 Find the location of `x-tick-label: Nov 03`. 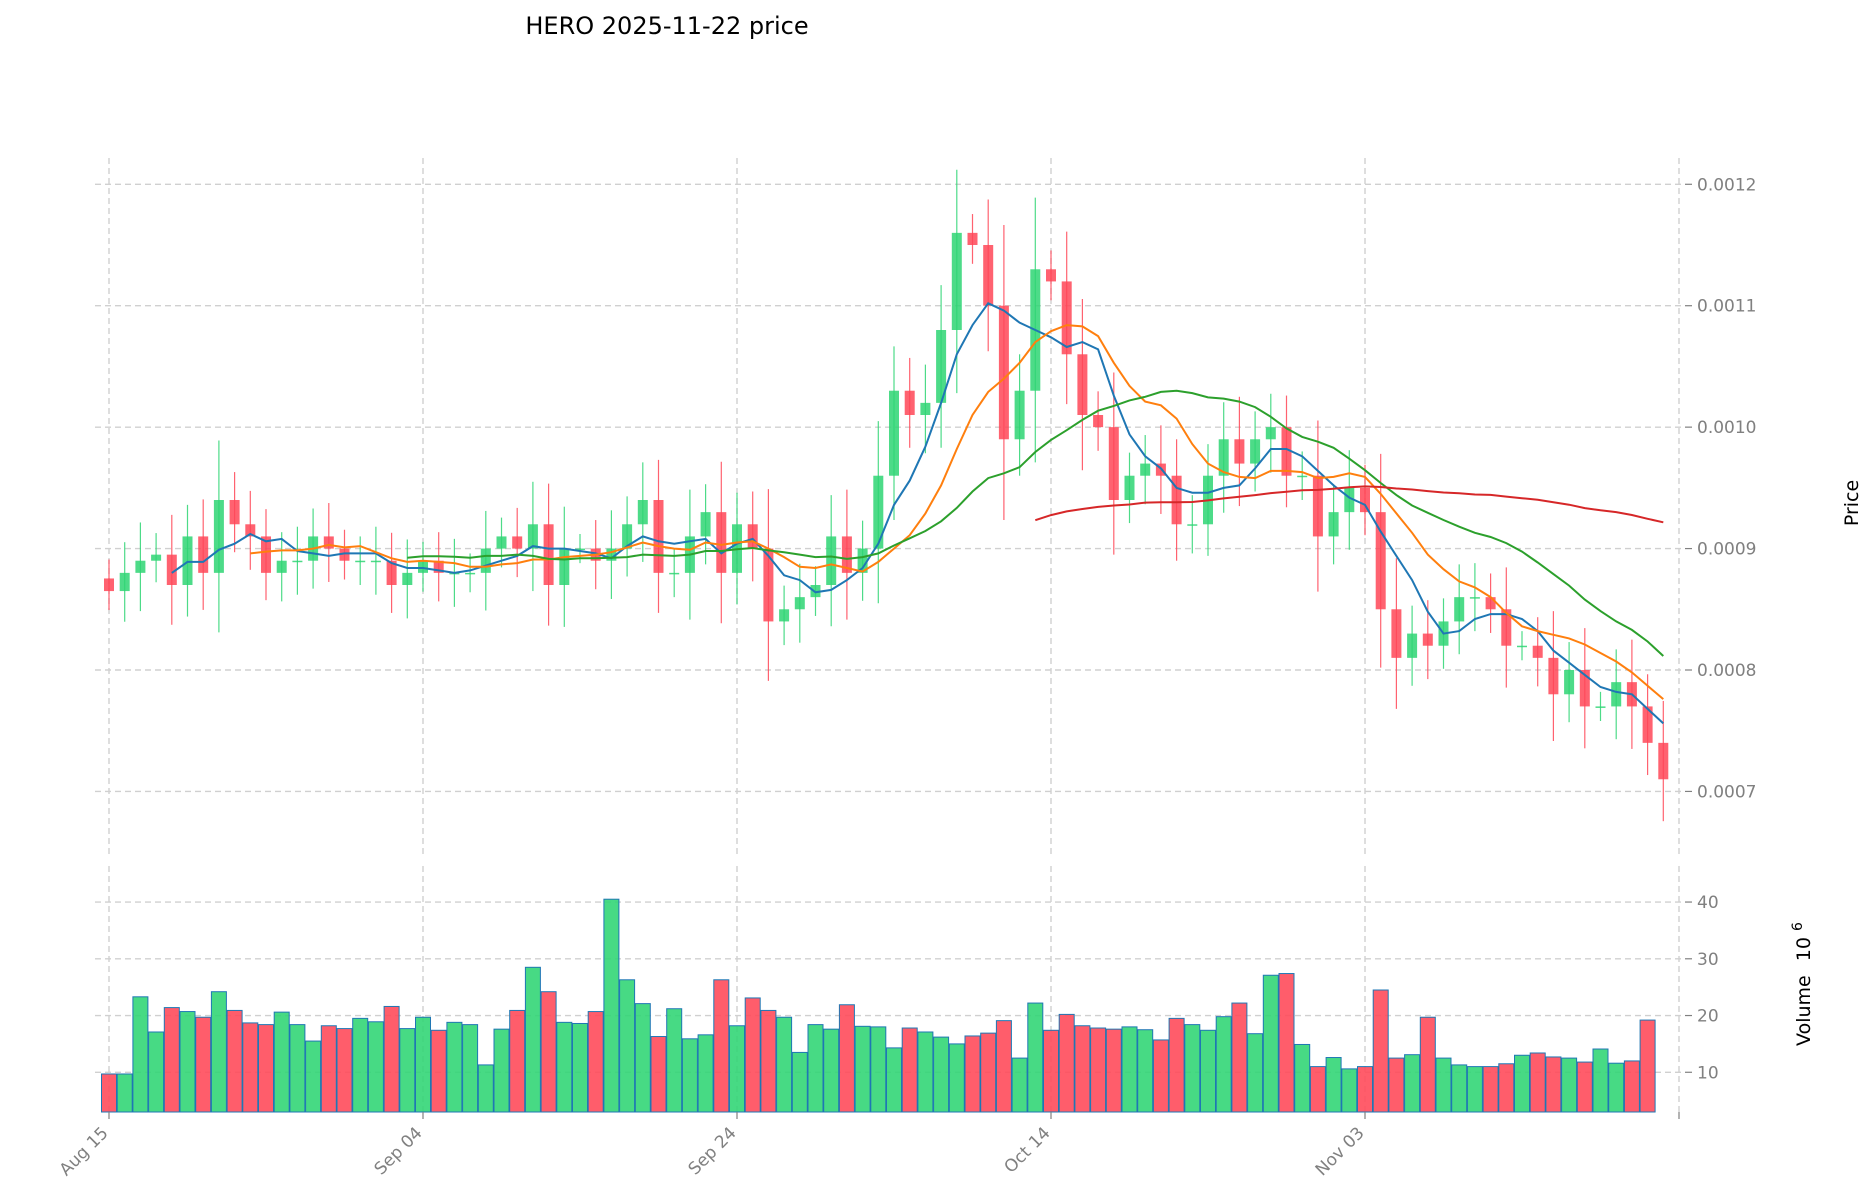

x-tick-label: Nov 03 is located at coordinates (1340, 1151).